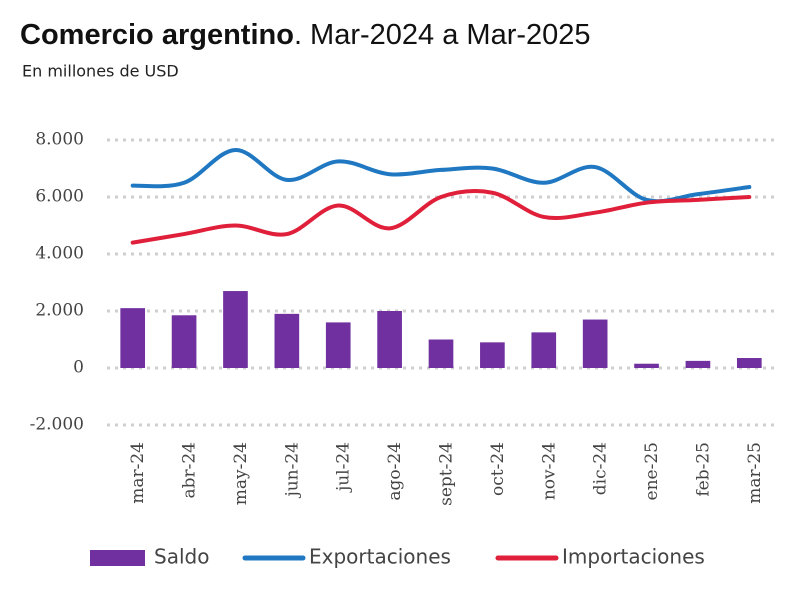  Describe the element at coordinates (181, 557) in the screenshot. I see `legend-label: Saldo` at that location.